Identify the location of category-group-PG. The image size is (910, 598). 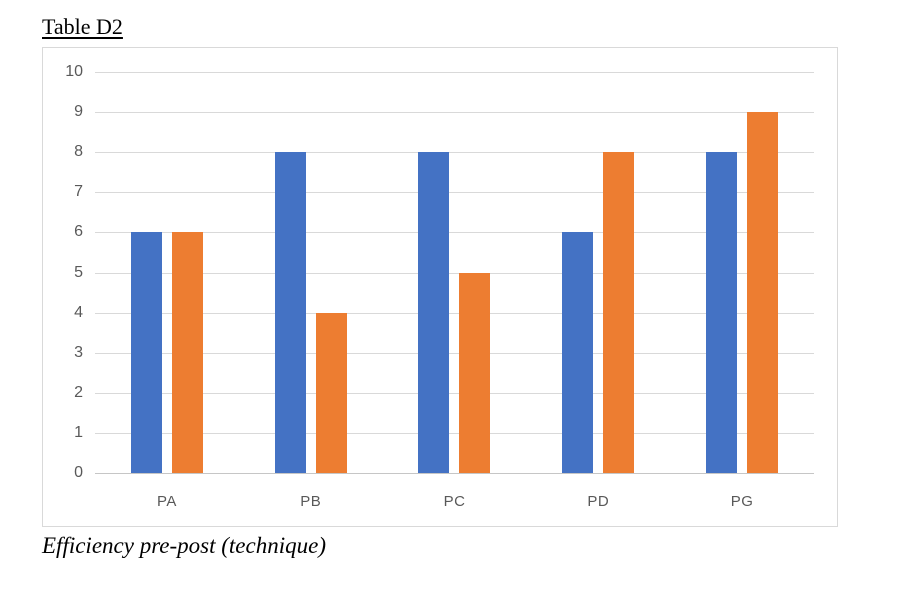
(742, 272).